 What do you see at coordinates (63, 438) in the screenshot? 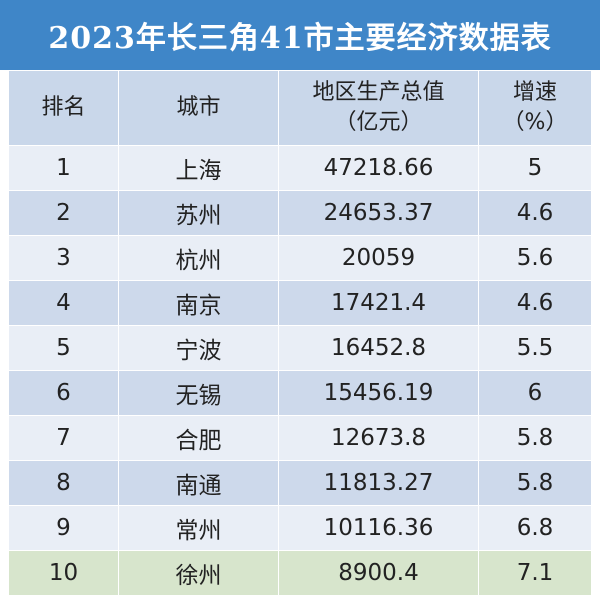
I see `rank-cell: 7` at bounding box center [63, 438].